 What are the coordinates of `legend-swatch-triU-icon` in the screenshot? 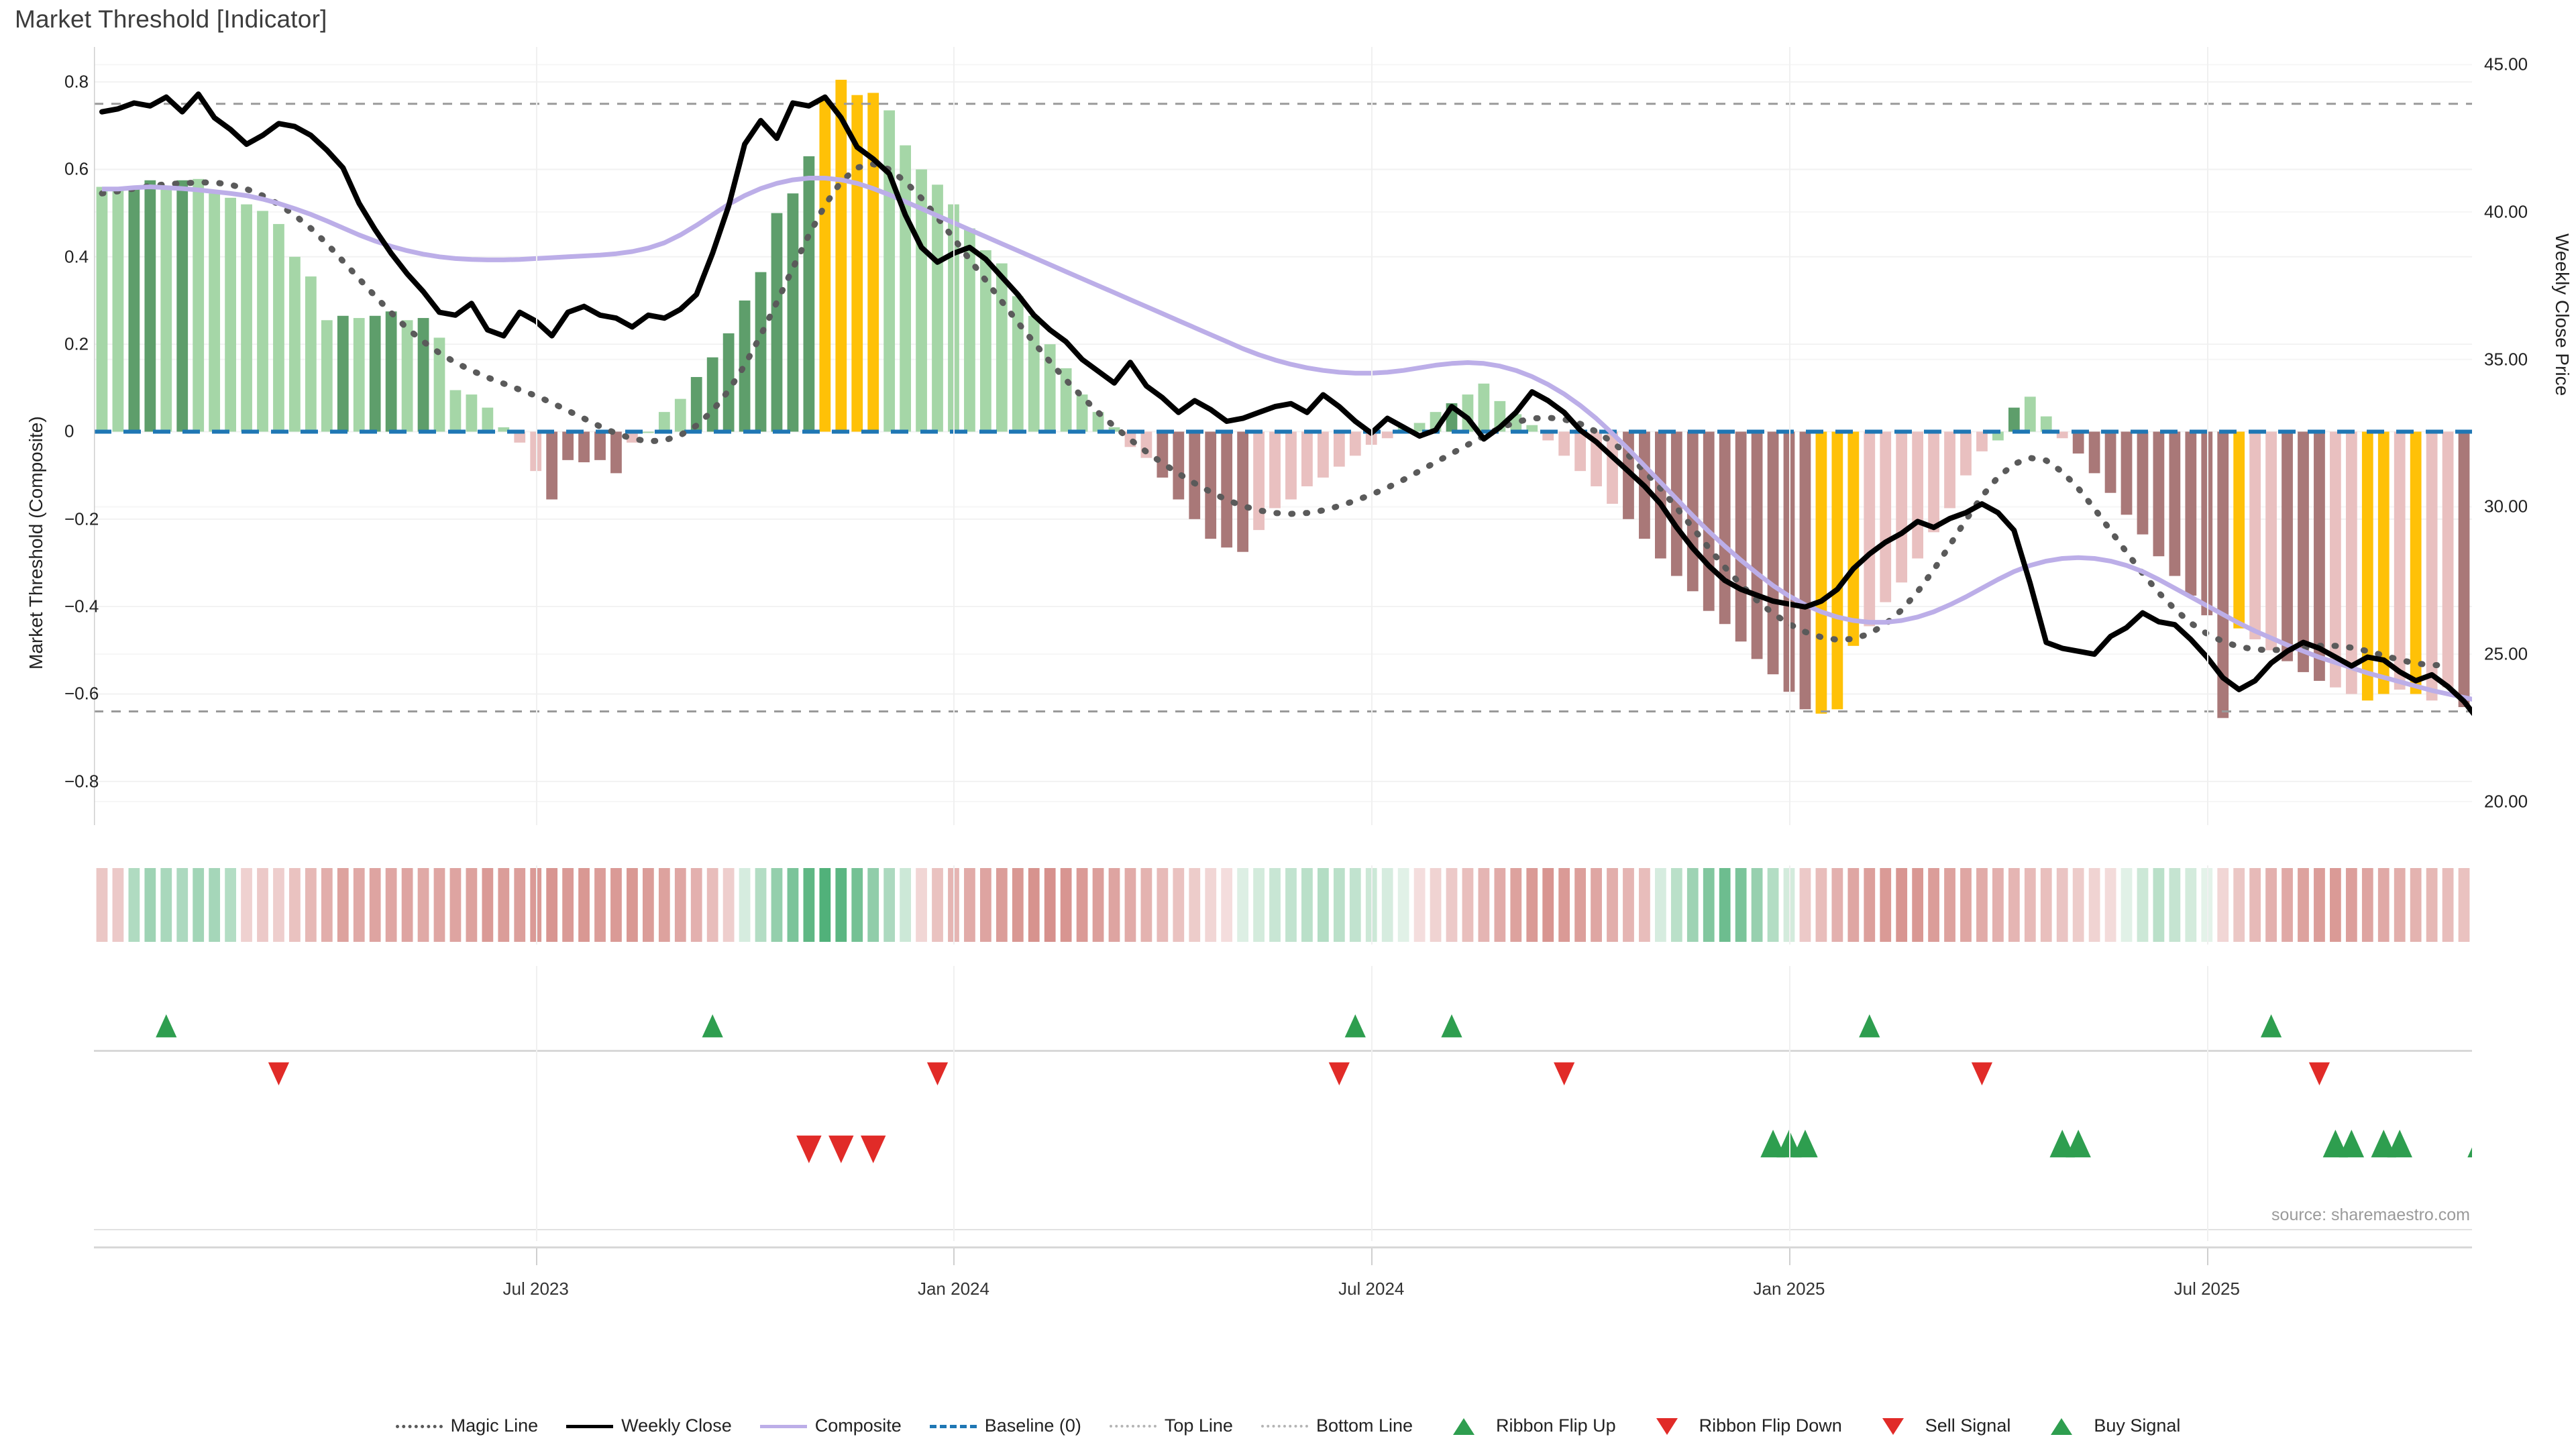 It's located at (2062, 1426).